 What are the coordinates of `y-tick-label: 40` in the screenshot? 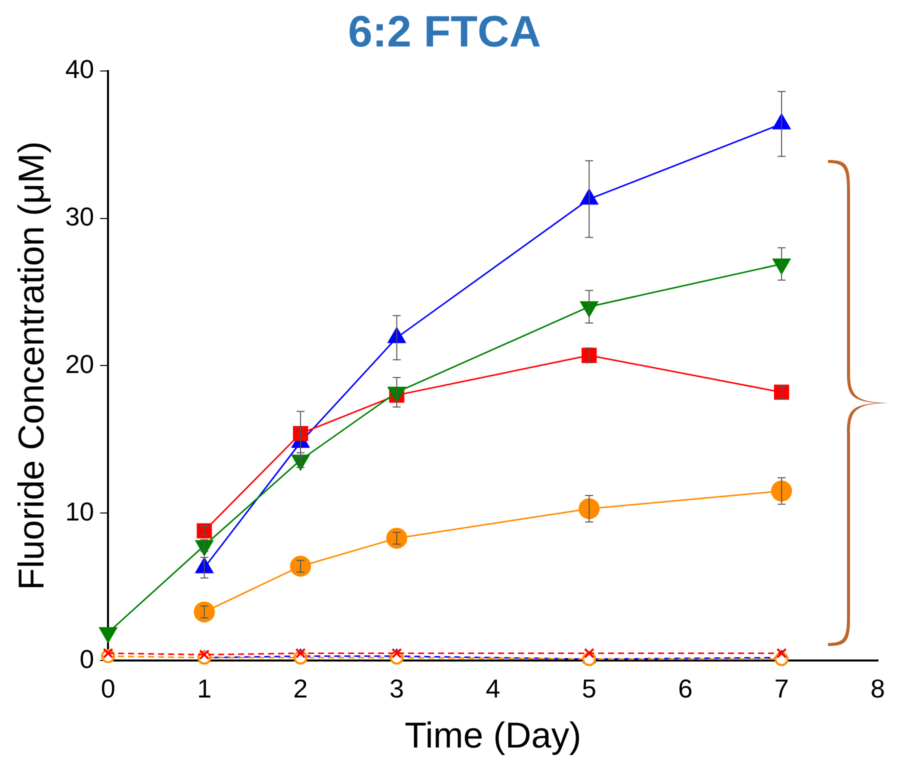 It's located at (79, 69).